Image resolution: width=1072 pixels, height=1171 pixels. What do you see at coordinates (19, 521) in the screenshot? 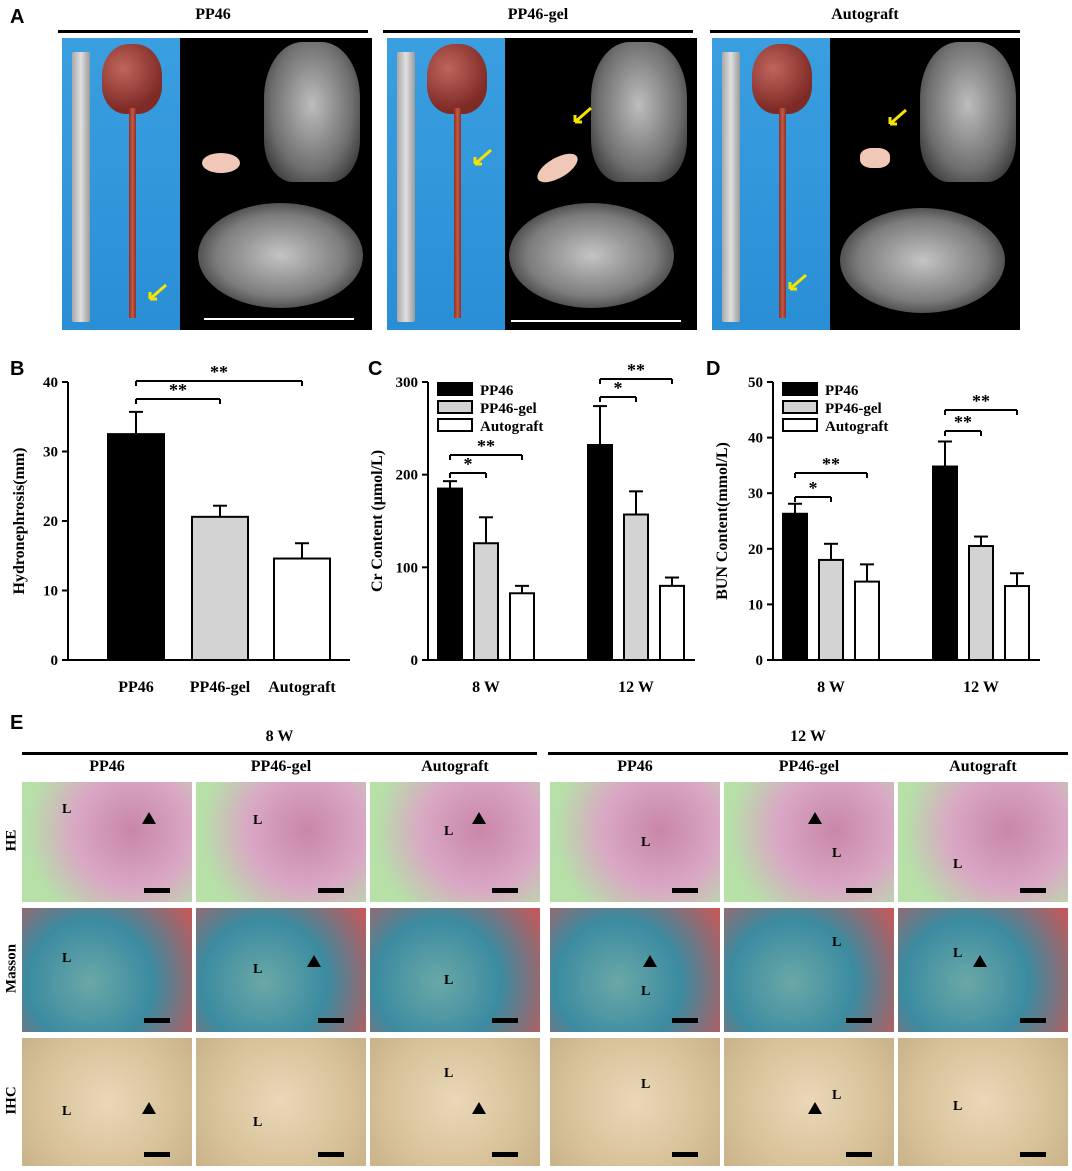
I see `y-axis-label: Hydronephrosis(mm)` at bounding box center [19, 521].